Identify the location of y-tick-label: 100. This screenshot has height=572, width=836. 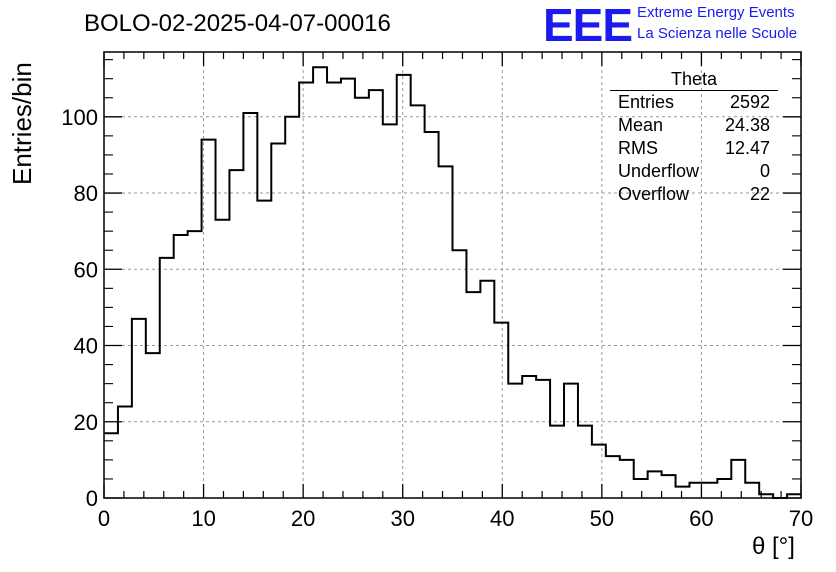
(79, 117).